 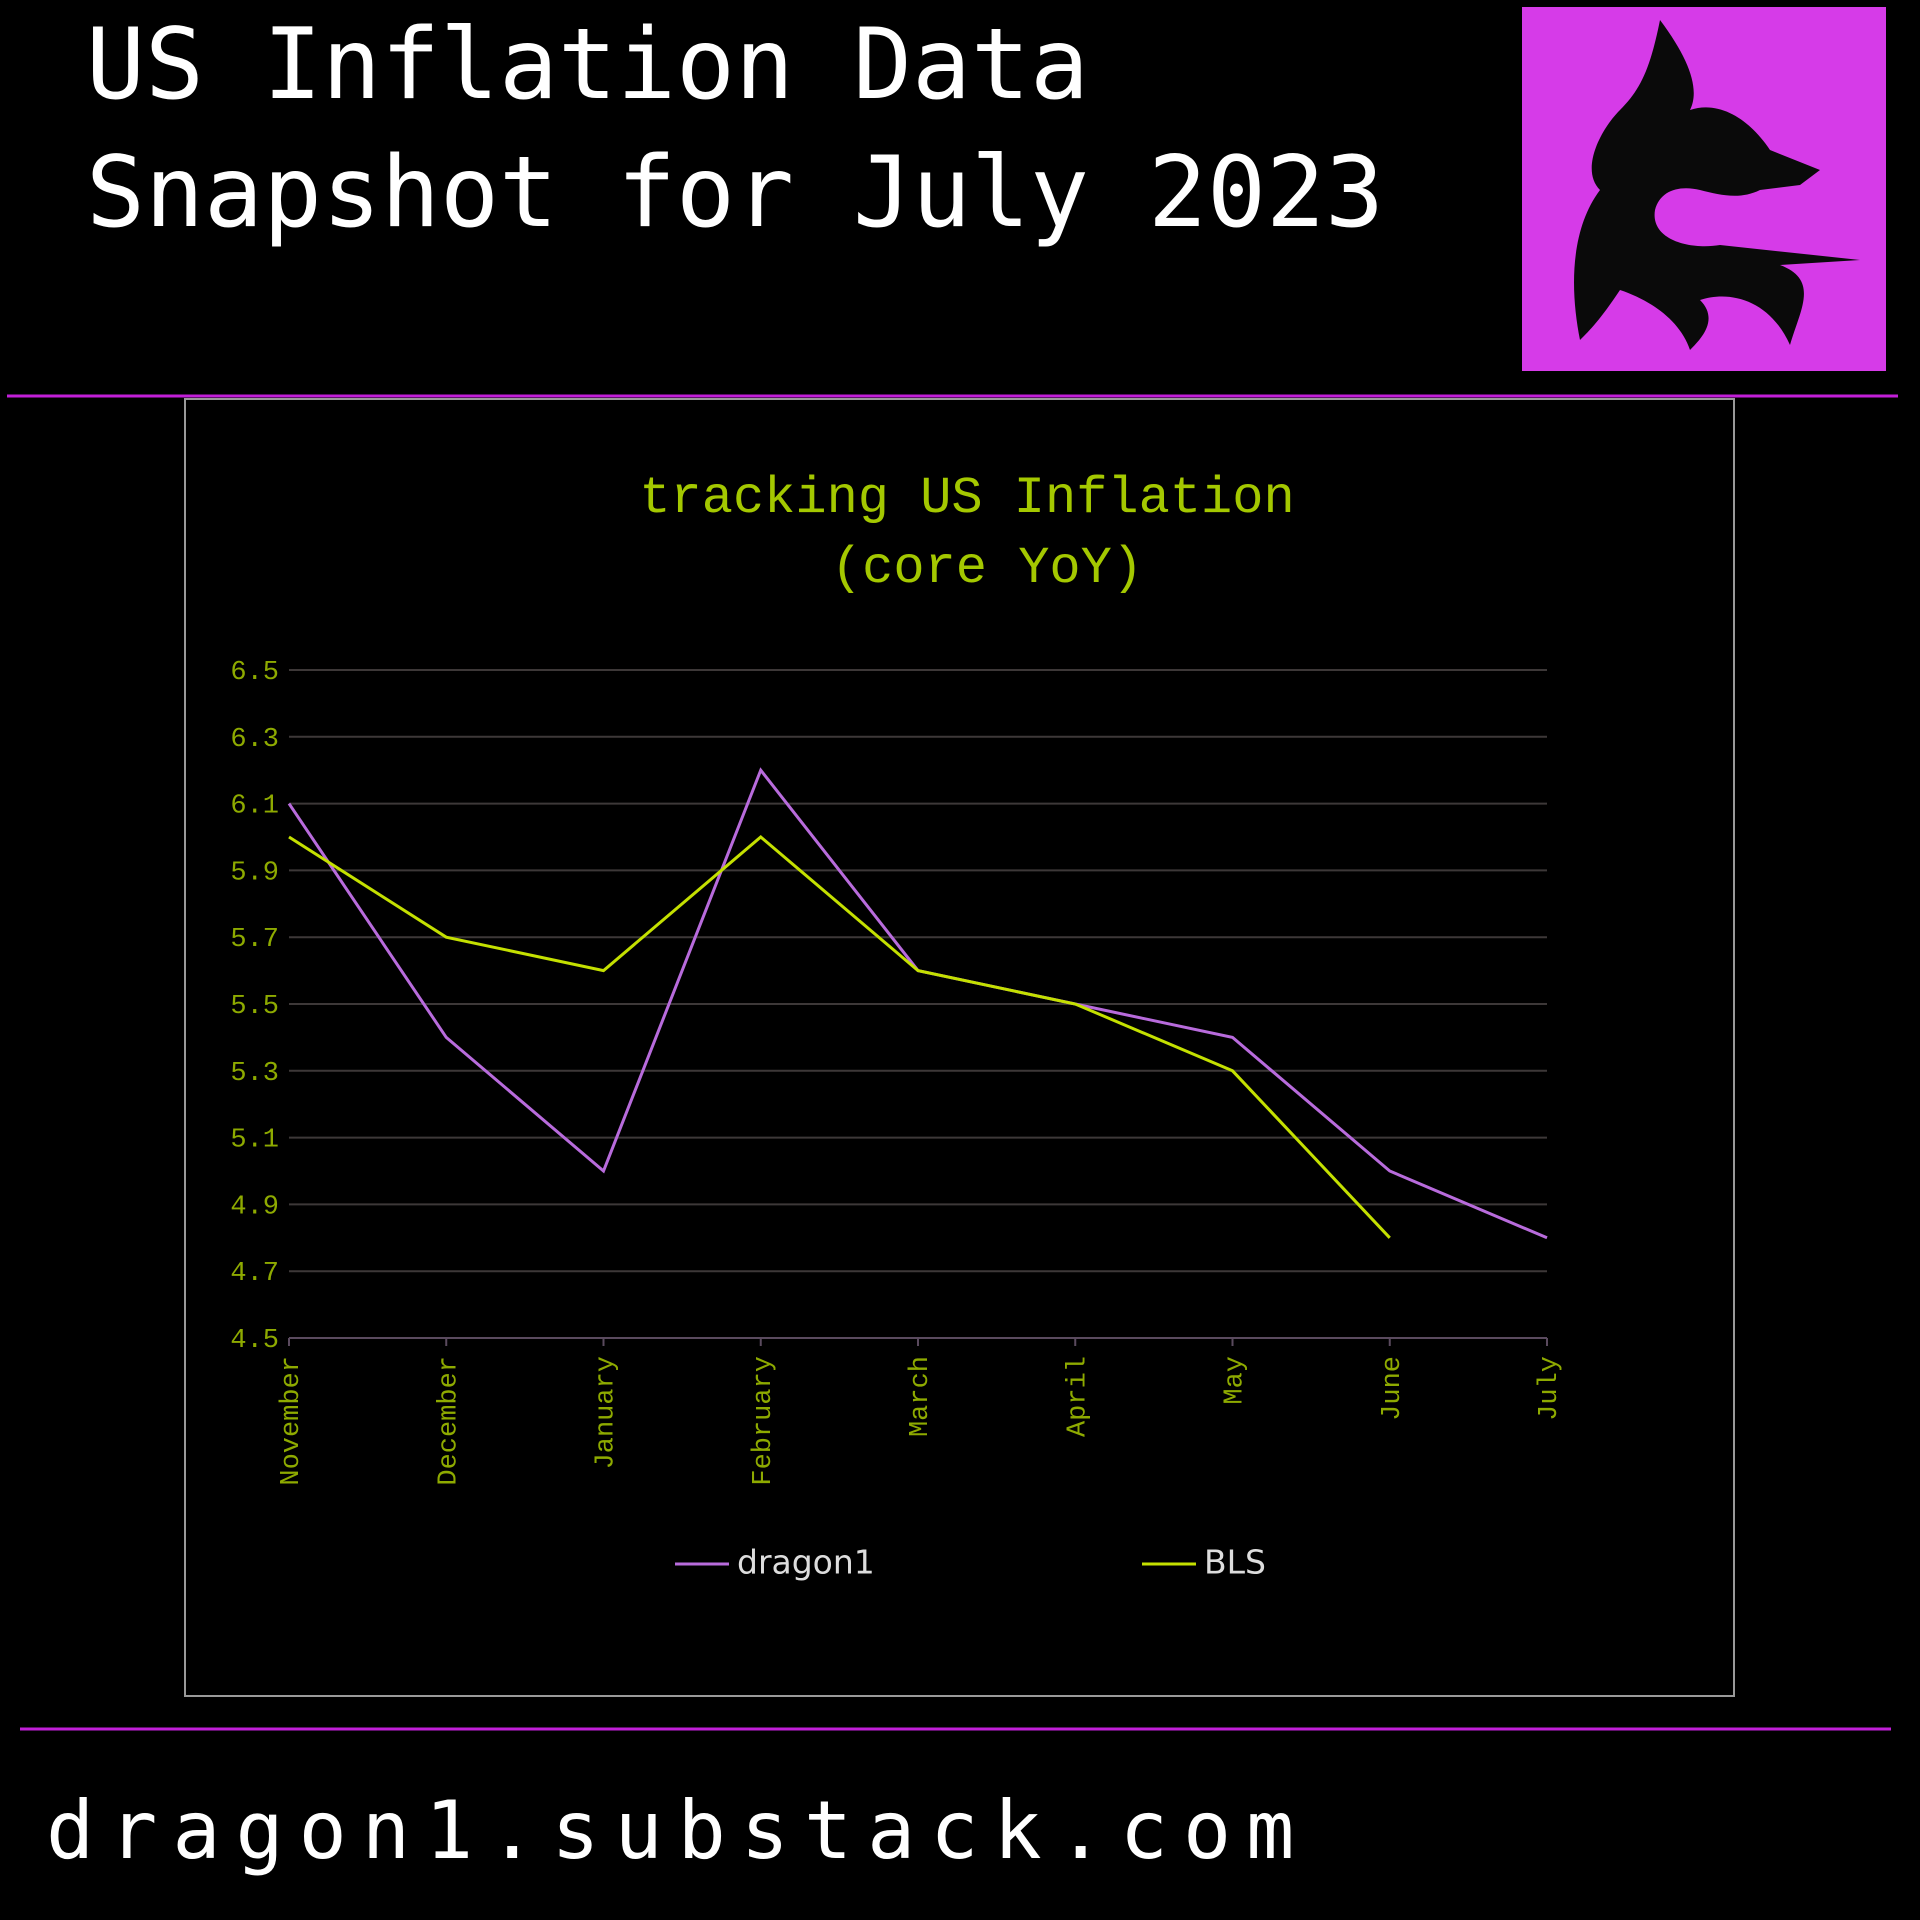 I want to click on header-title: Snapshot for July 2023, so click(x=735, y=193).